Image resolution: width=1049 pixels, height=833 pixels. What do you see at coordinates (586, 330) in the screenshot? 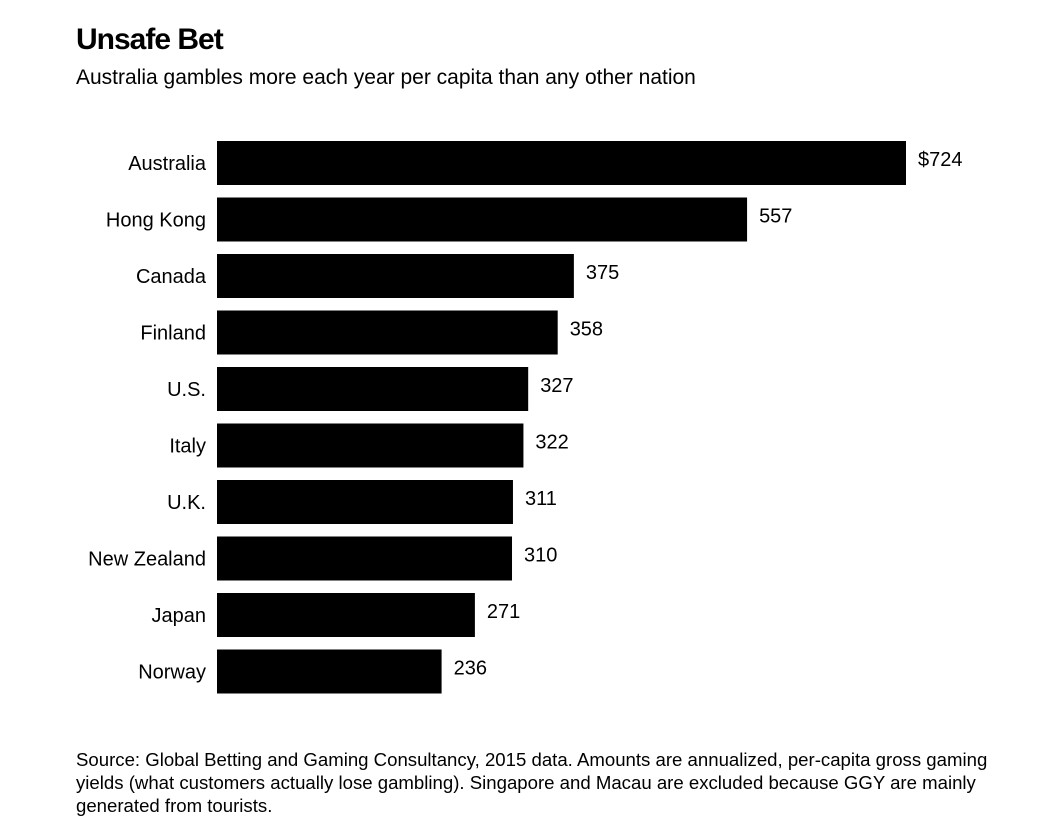
I see `value-label: 358` at bounding box center [586, 330].